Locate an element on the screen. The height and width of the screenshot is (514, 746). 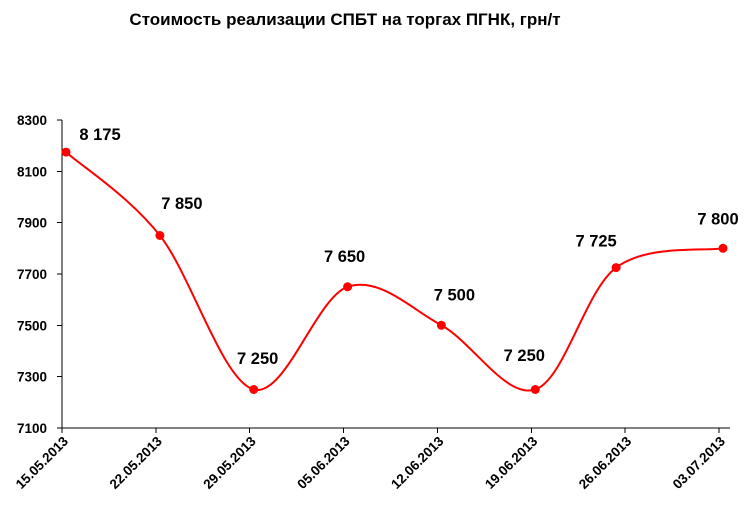
data-label: 7 800 is located at coordinates (717, 219).